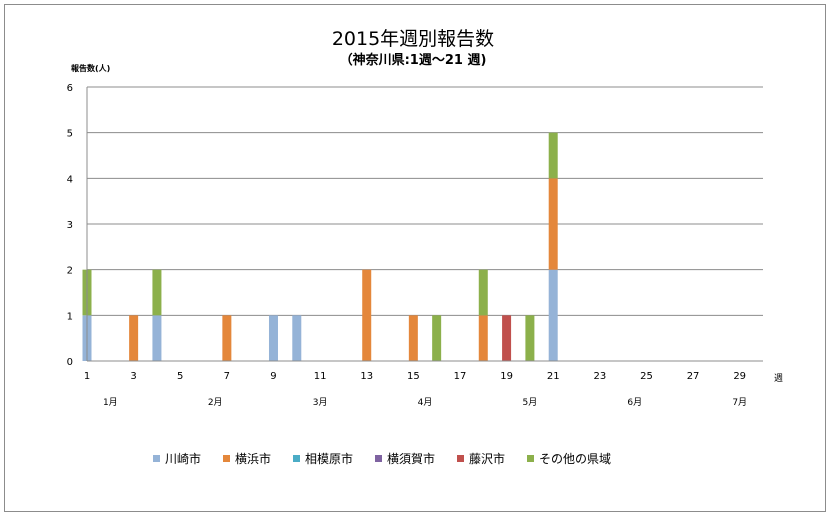  What do you see at coordinates (693, 376) in the screenshot?
I see `x-tick-label: 27` at bounding box center [693, 376].